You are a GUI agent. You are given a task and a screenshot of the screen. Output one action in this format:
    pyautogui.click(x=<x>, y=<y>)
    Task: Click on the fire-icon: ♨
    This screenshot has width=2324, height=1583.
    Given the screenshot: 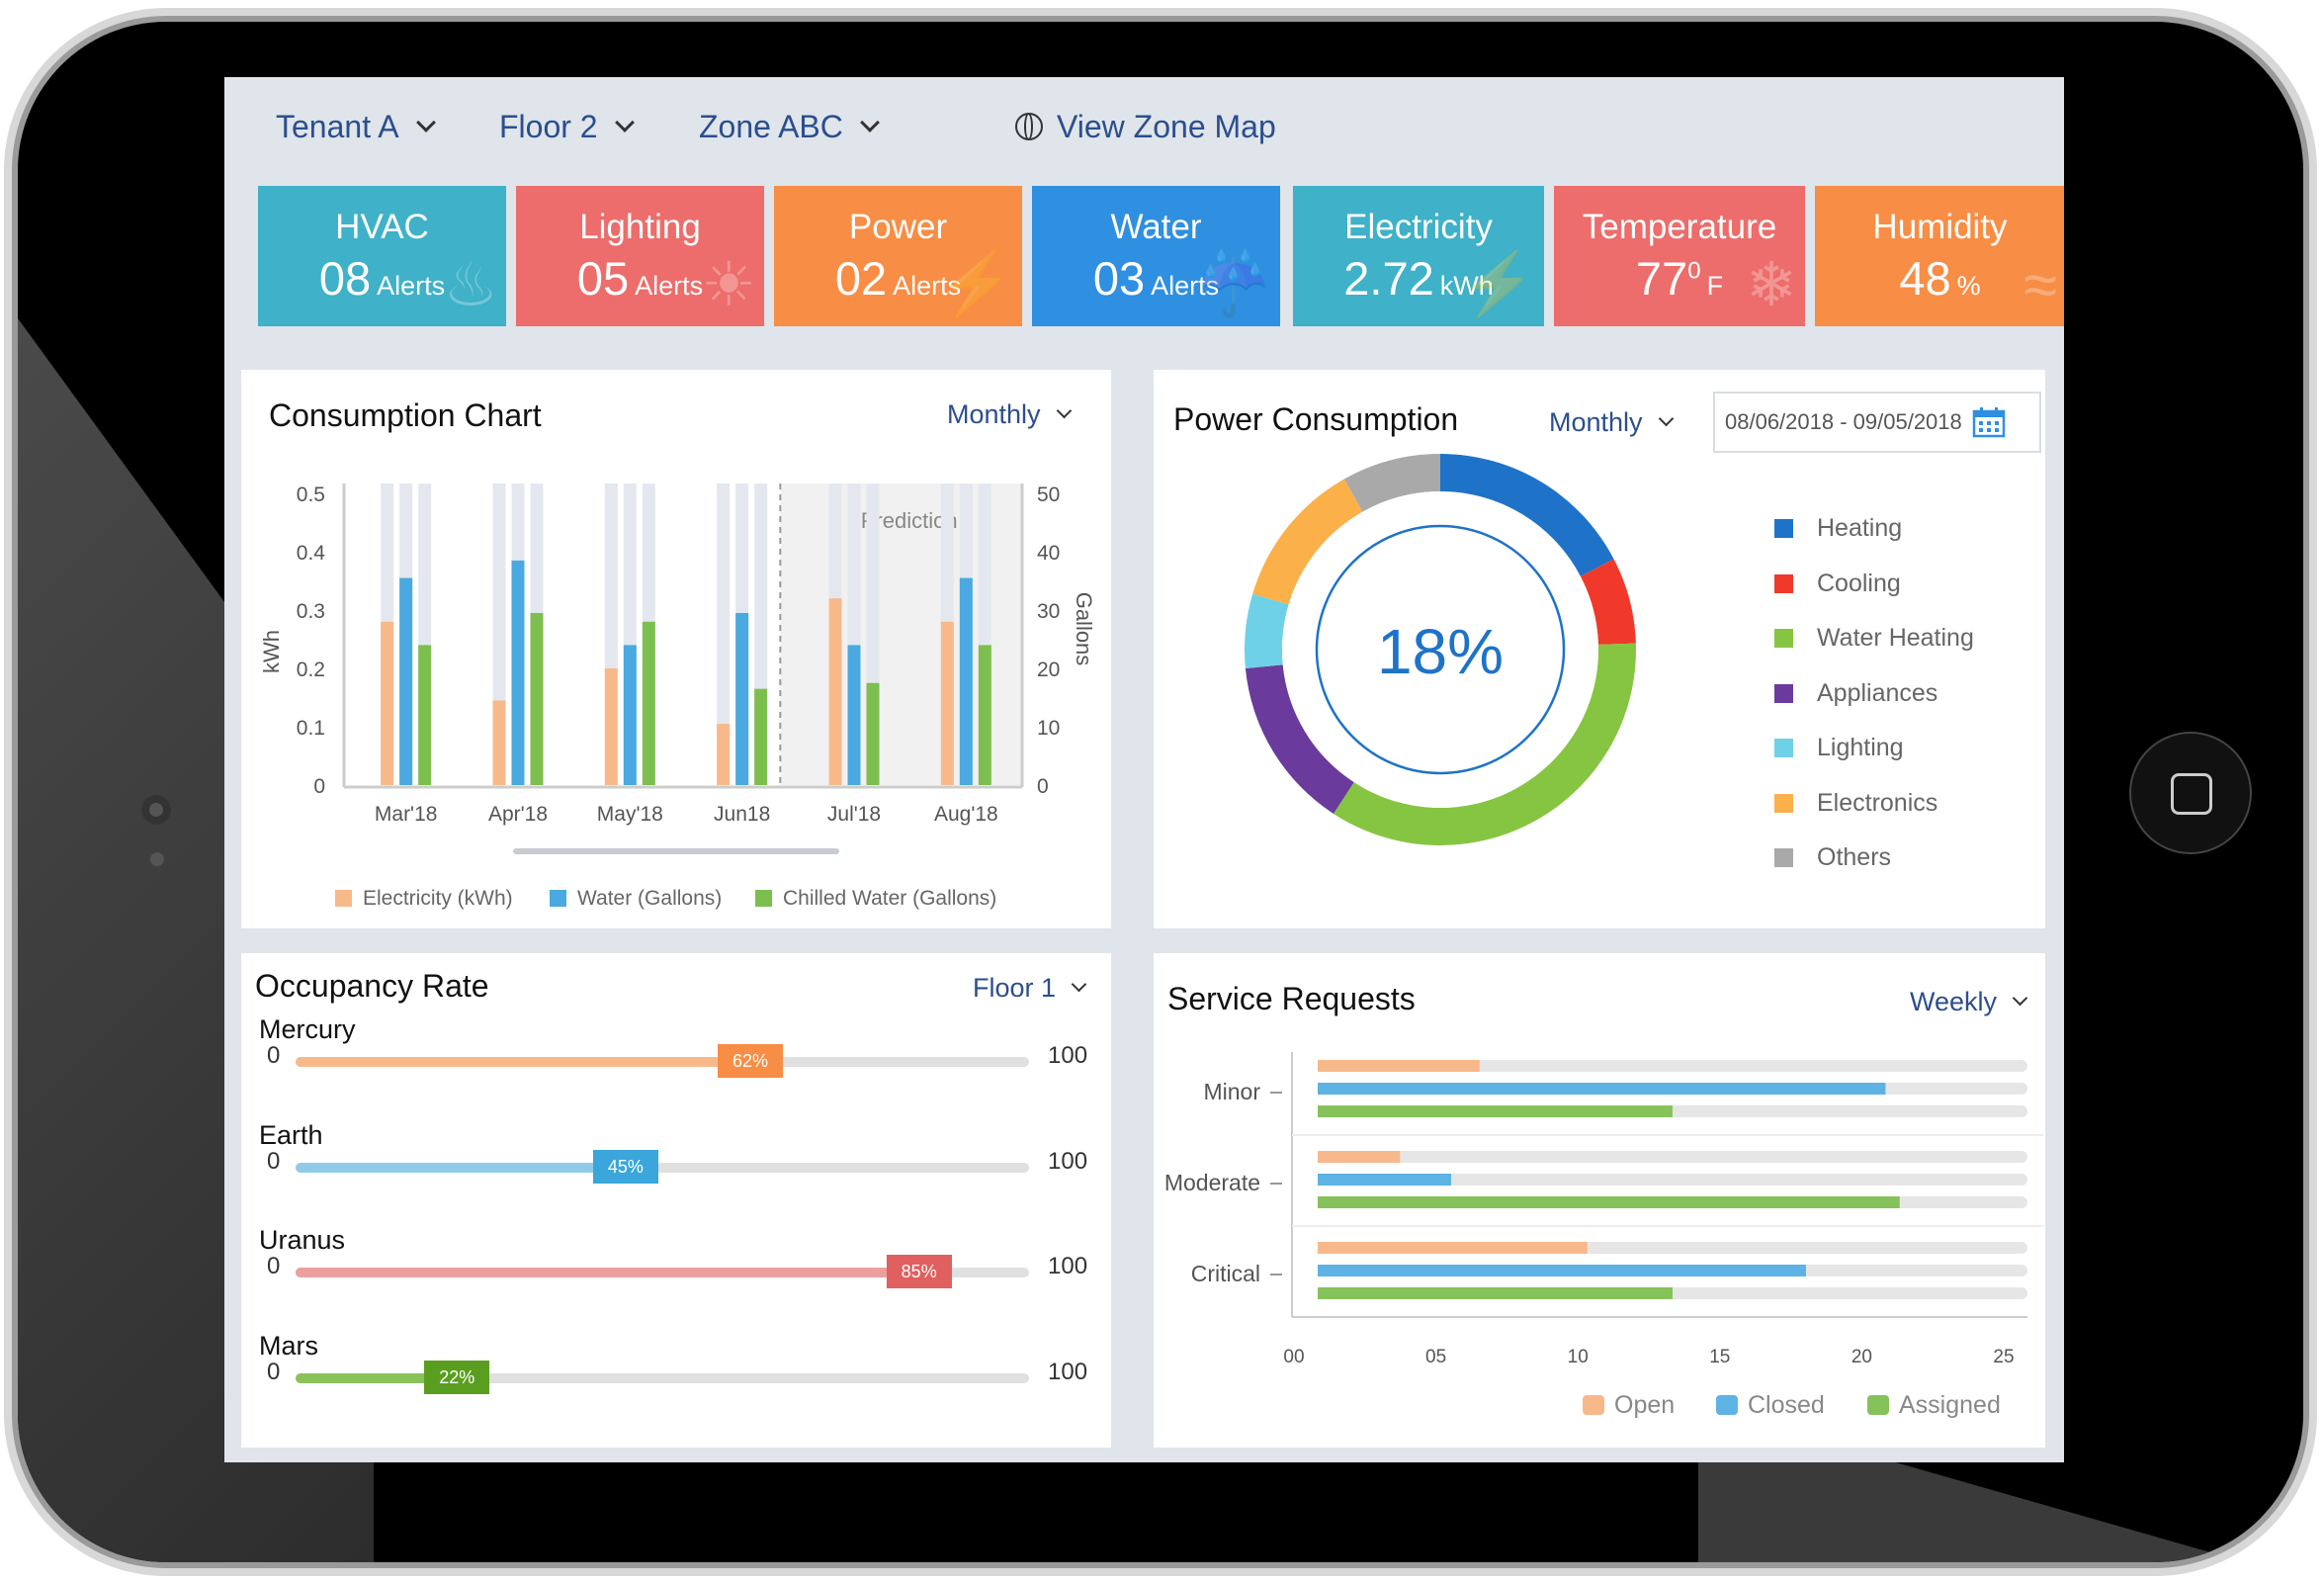 What is the action you would take?
    pyautogui.click(x=470, y=285)
    